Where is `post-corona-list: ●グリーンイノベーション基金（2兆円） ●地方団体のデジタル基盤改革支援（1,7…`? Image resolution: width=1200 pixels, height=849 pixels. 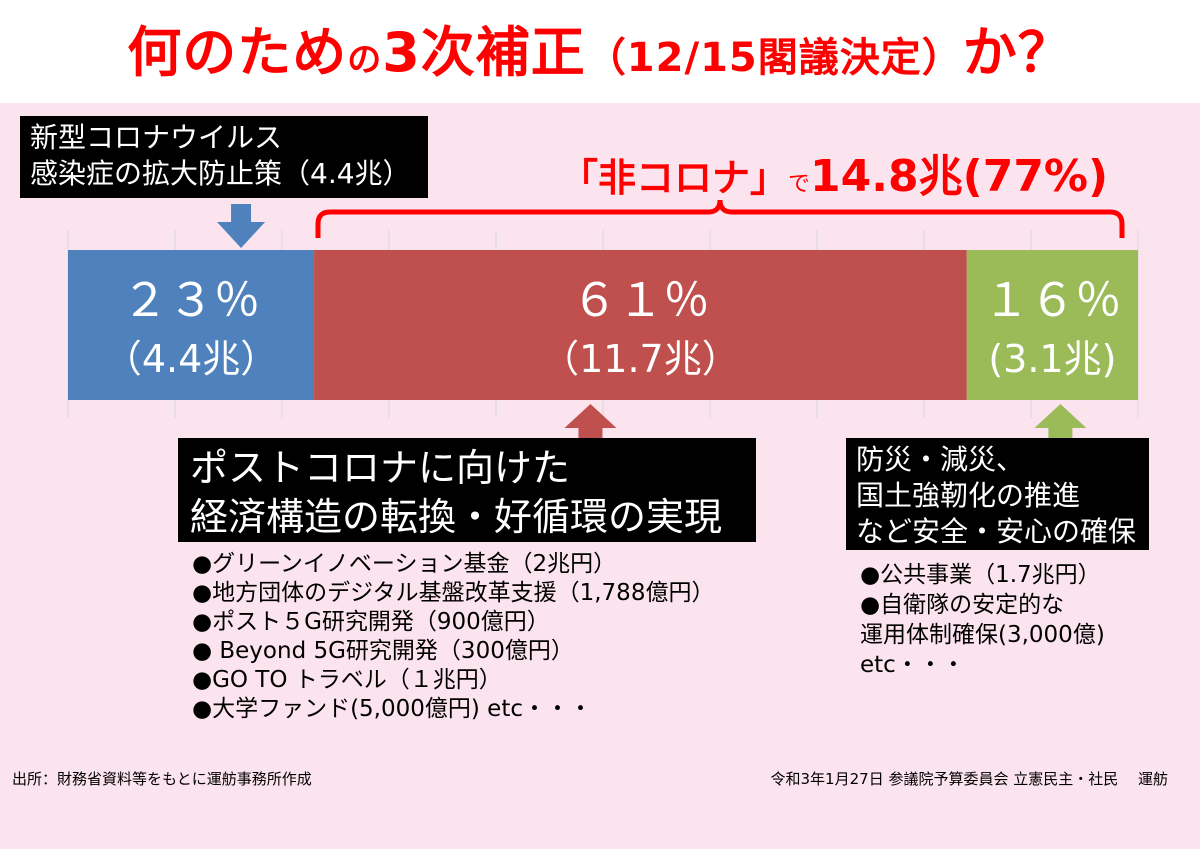
post-corona-list: ●グリーンイノベーション基金（2兆円） ●地方団体のデジタル基盤改革支援（1,7… is located at coordinates (453, 637).